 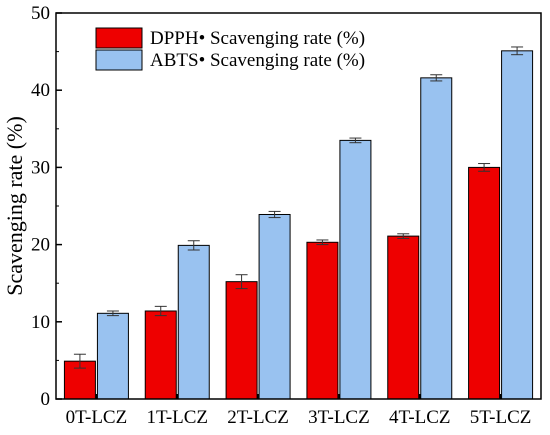 What do you see at coordinates (119, 60) in the screenshot?
I see `legend-swatch-abts` at bounding box center [119, 60].